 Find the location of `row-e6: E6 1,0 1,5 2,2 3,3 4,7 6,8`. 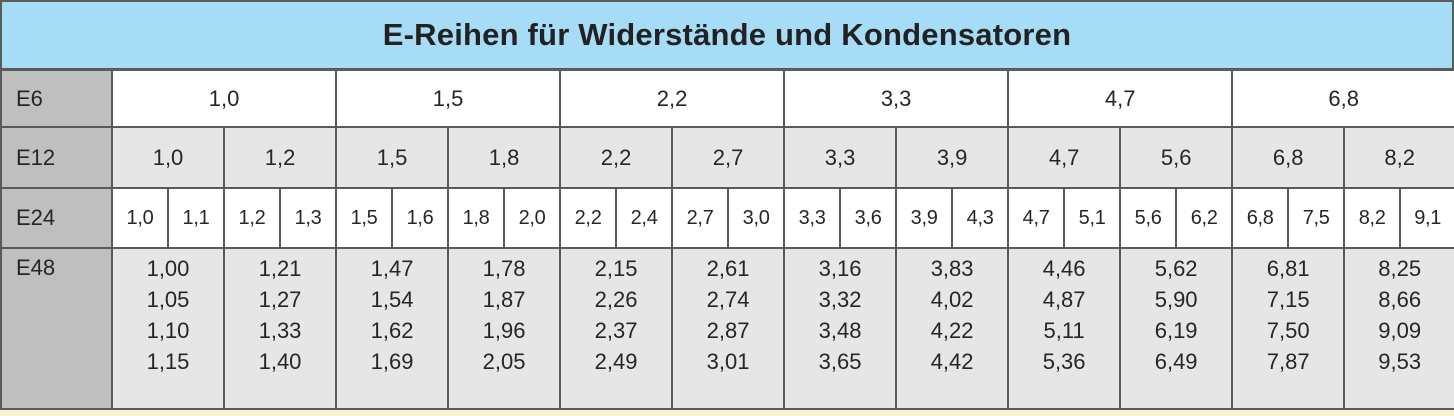

row-e6: E6 1,0 1,5 2,2 3,3 4,7 6,8 is located at coordinates (727, 98).